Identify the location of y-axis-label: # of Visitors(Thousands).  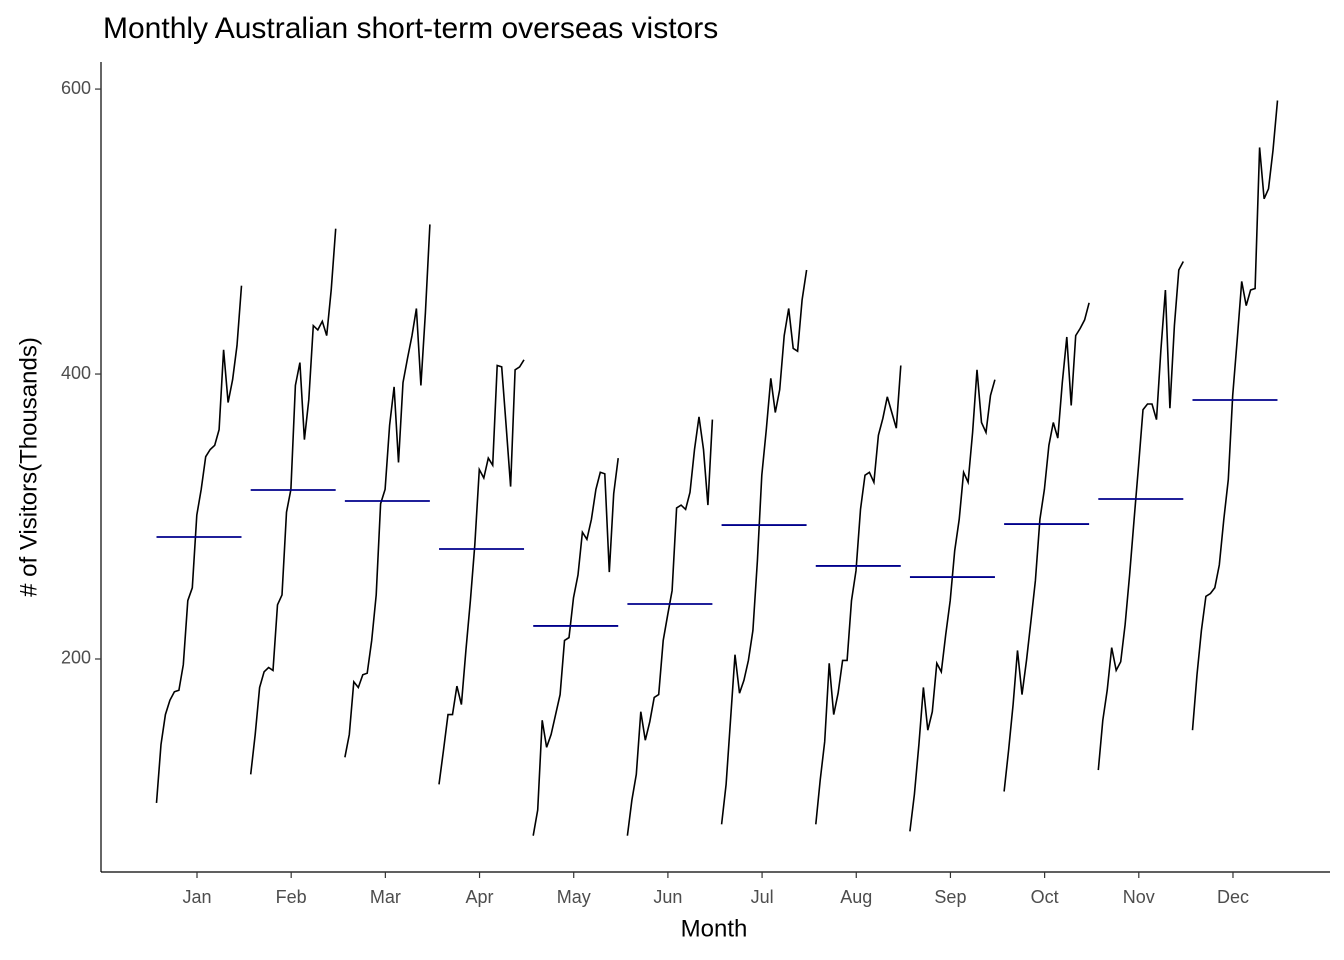
(28, 467).